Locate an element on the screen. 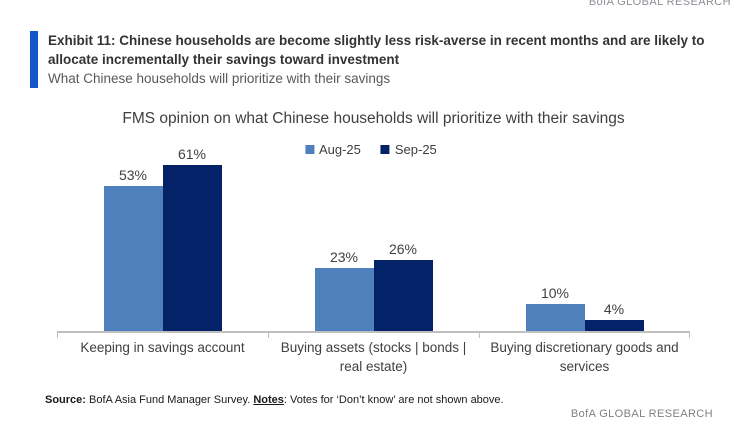 The width and height of the screenshot is (735, 432). bar-value-label: 10% is located at coordinates (555, 293).